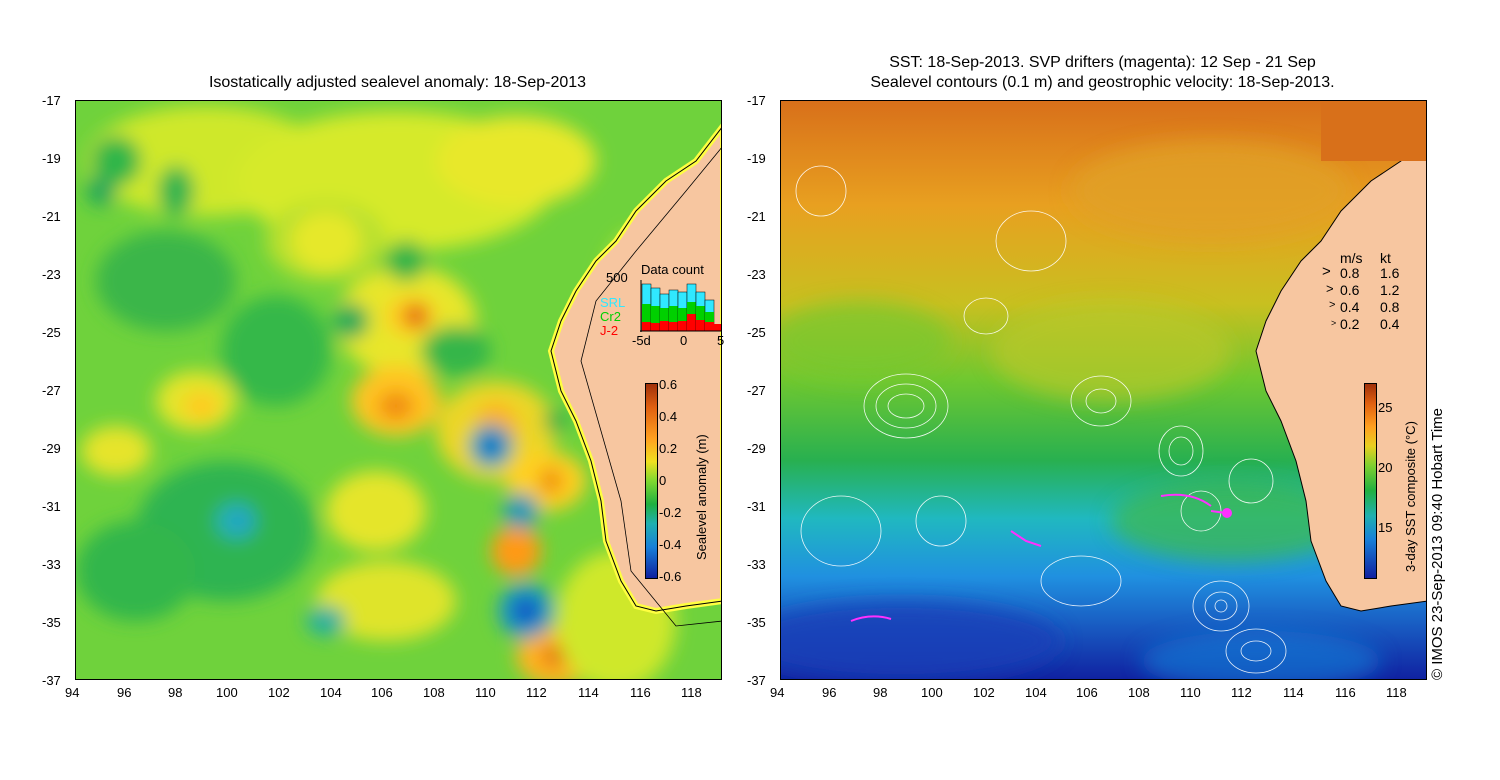 Image resolution: width=1500 pixels, height=780 pixels. Describe the element at coordinates (668, 384) in the screenshot. I see `colorbar-tick: 0.6` at that location.